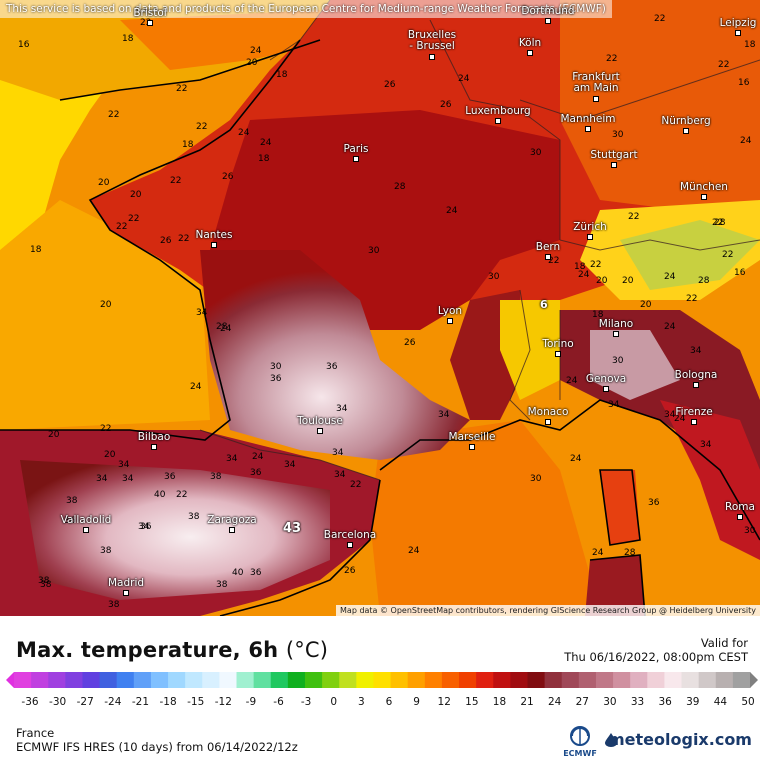  Describe the element at coordinates (320, 421) in the screenshot. I see `city-label-toulouse: Toulouse` at that location.